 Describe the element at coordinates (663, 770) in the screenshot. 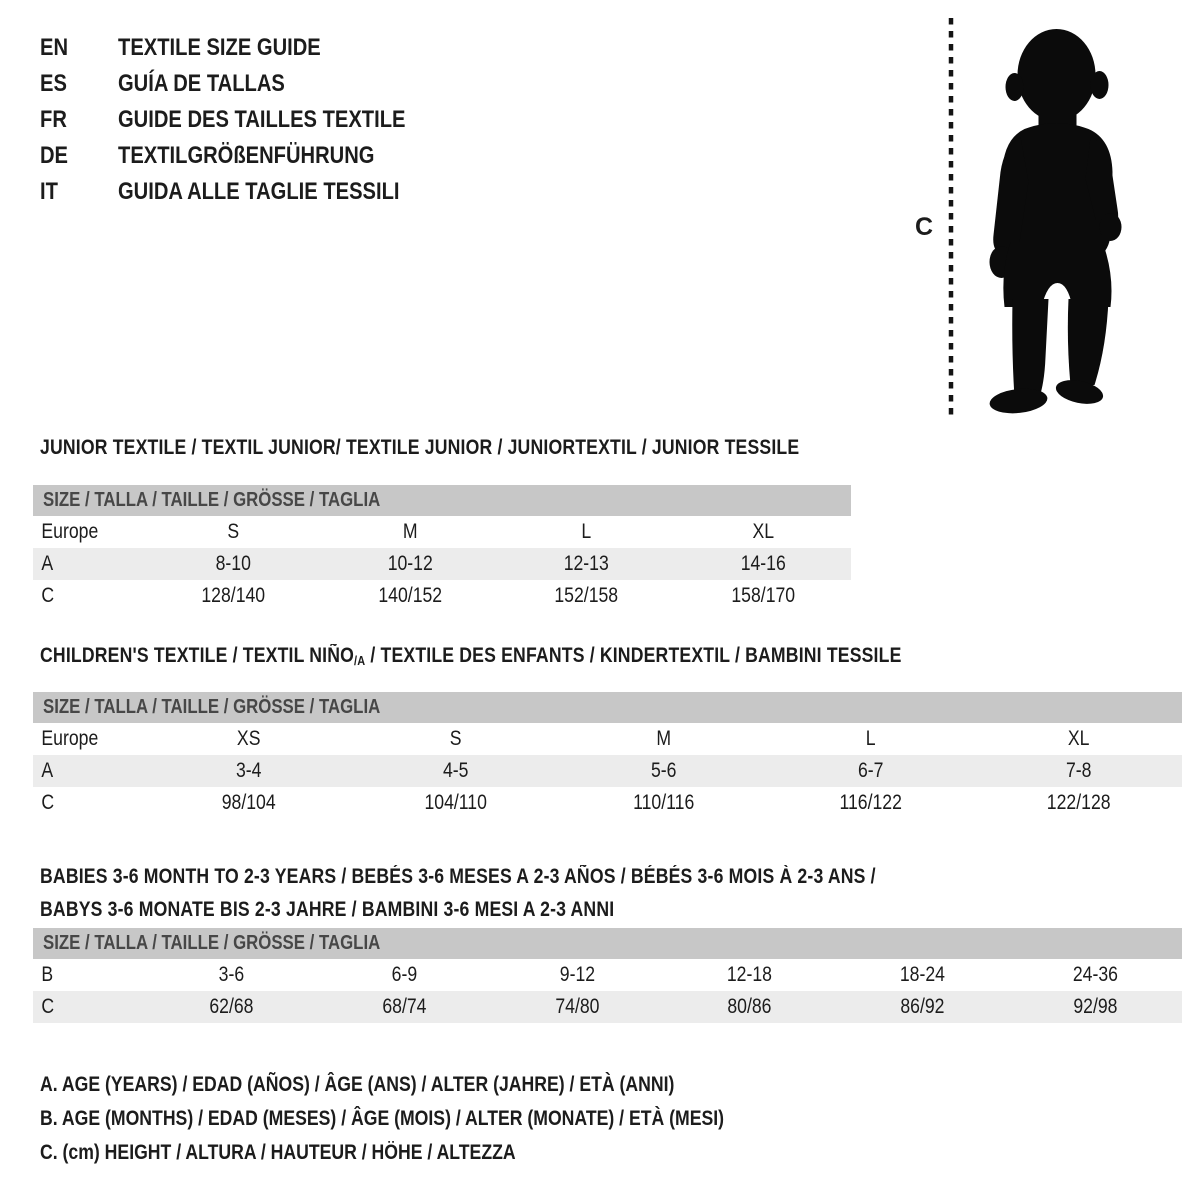

I see `children-age-cell: 5-6` at that location.